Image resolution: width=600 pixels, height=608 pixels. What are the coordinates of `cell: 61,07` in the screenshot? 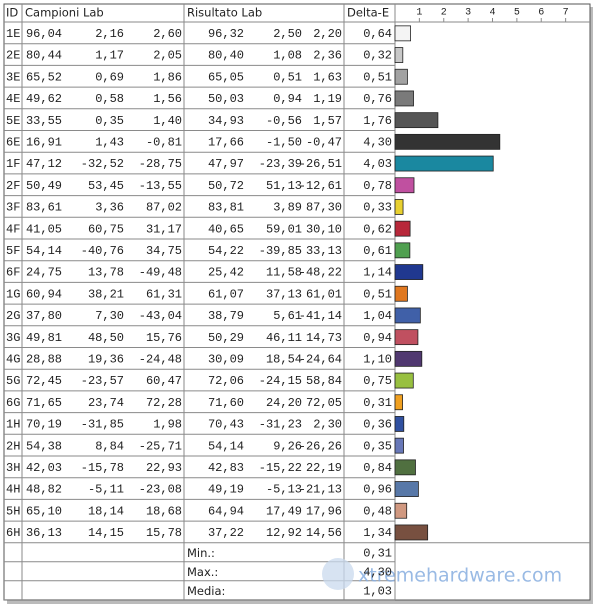 It's located at (226, 294).